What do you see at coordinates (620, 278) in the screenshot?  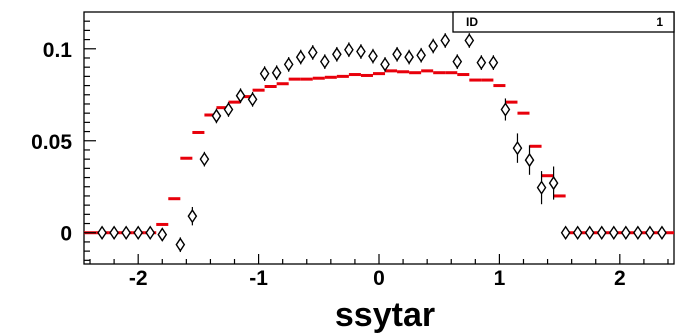 I see `x-tick-label: 2` at bounding box center [620, 278].